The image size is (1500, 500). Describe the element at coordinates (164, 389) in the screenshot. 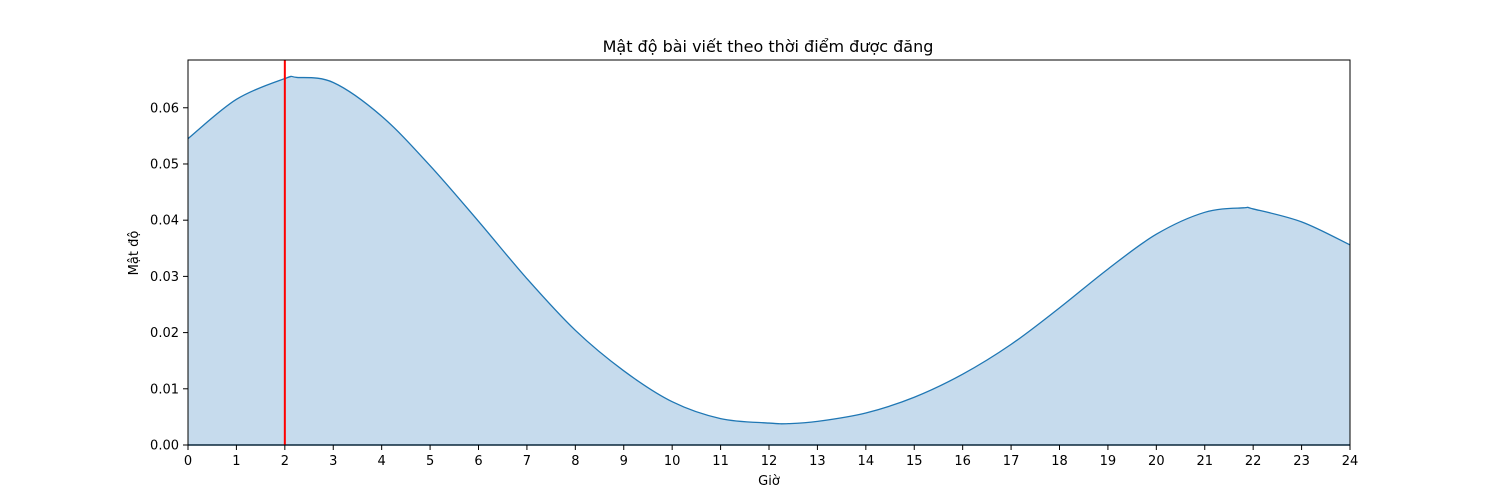

I see `y-tick-label: 0.01` at that location.